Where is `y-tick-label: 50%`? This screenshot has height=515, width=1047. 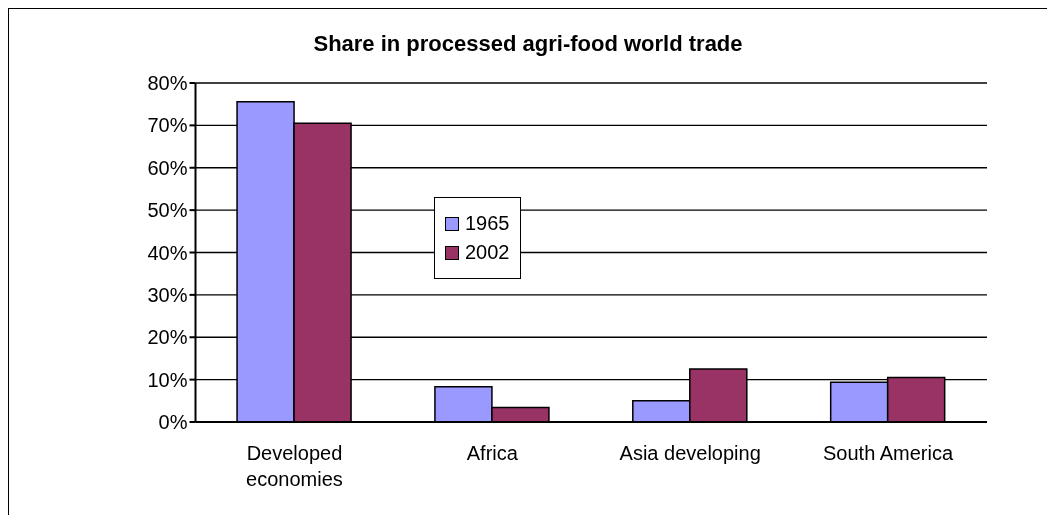
y-tick-label: 50% is located at coordinates (167, 210).